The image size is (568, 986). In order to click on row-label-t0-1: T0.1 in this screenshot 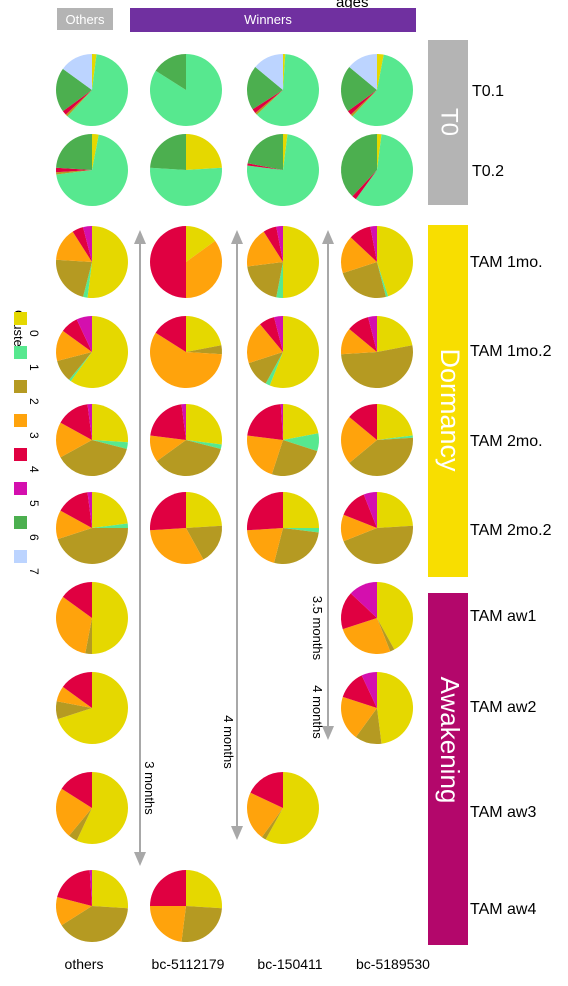, I will do `click(488, 91)`.